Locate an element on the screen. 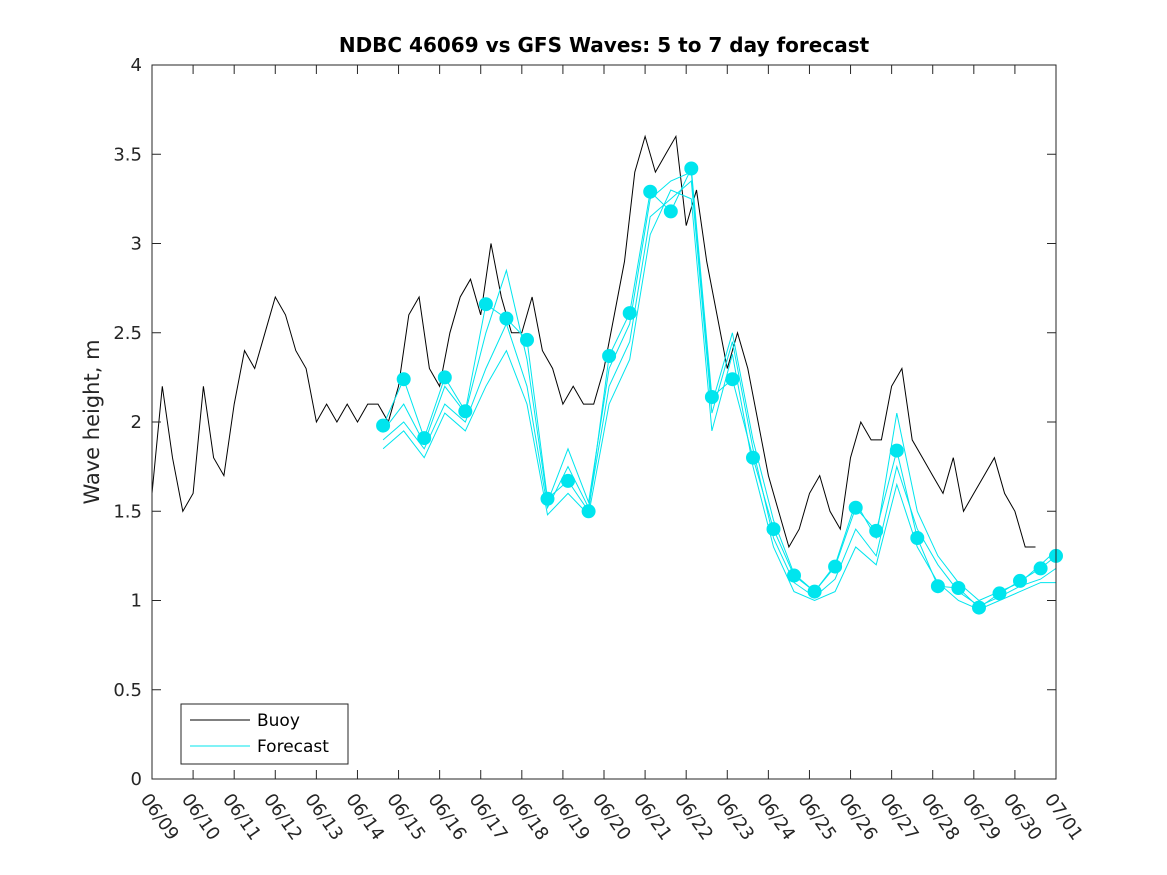  y-tick-label: 2 is located at coordinates (136, 422).